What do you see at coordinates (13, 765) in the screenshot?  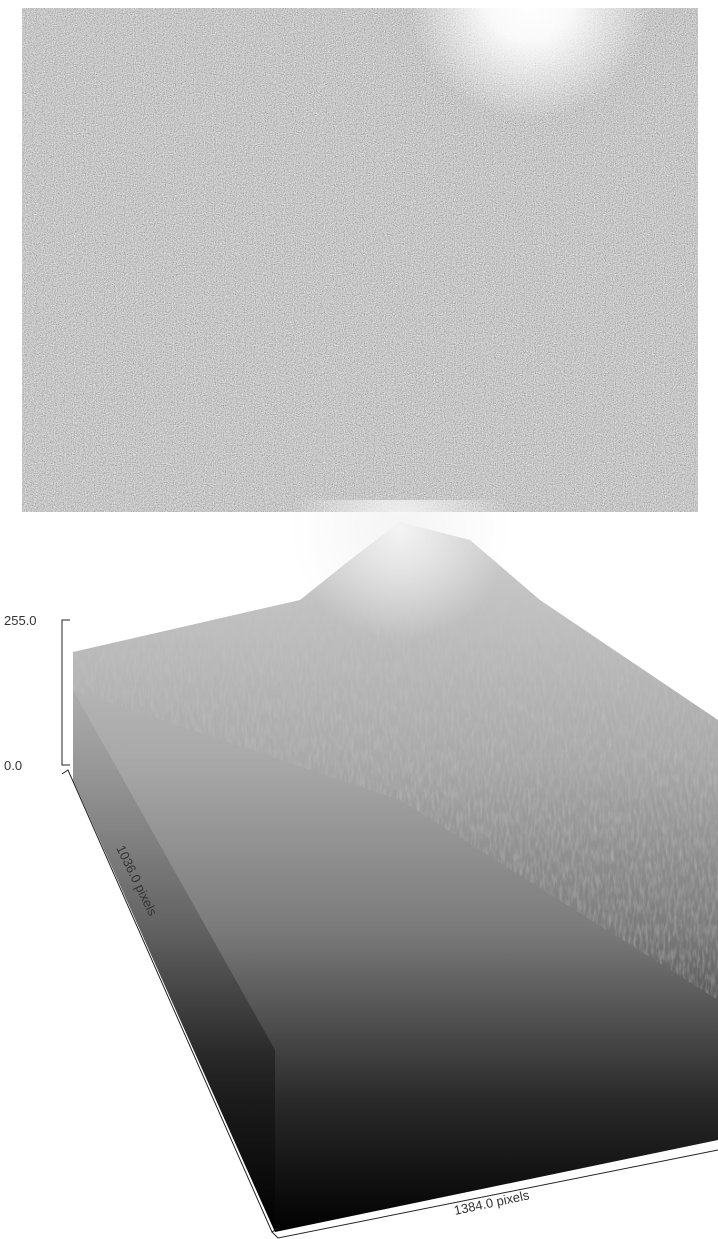 I see `z-min-label: 0.0` at bounding box center [13, 765].